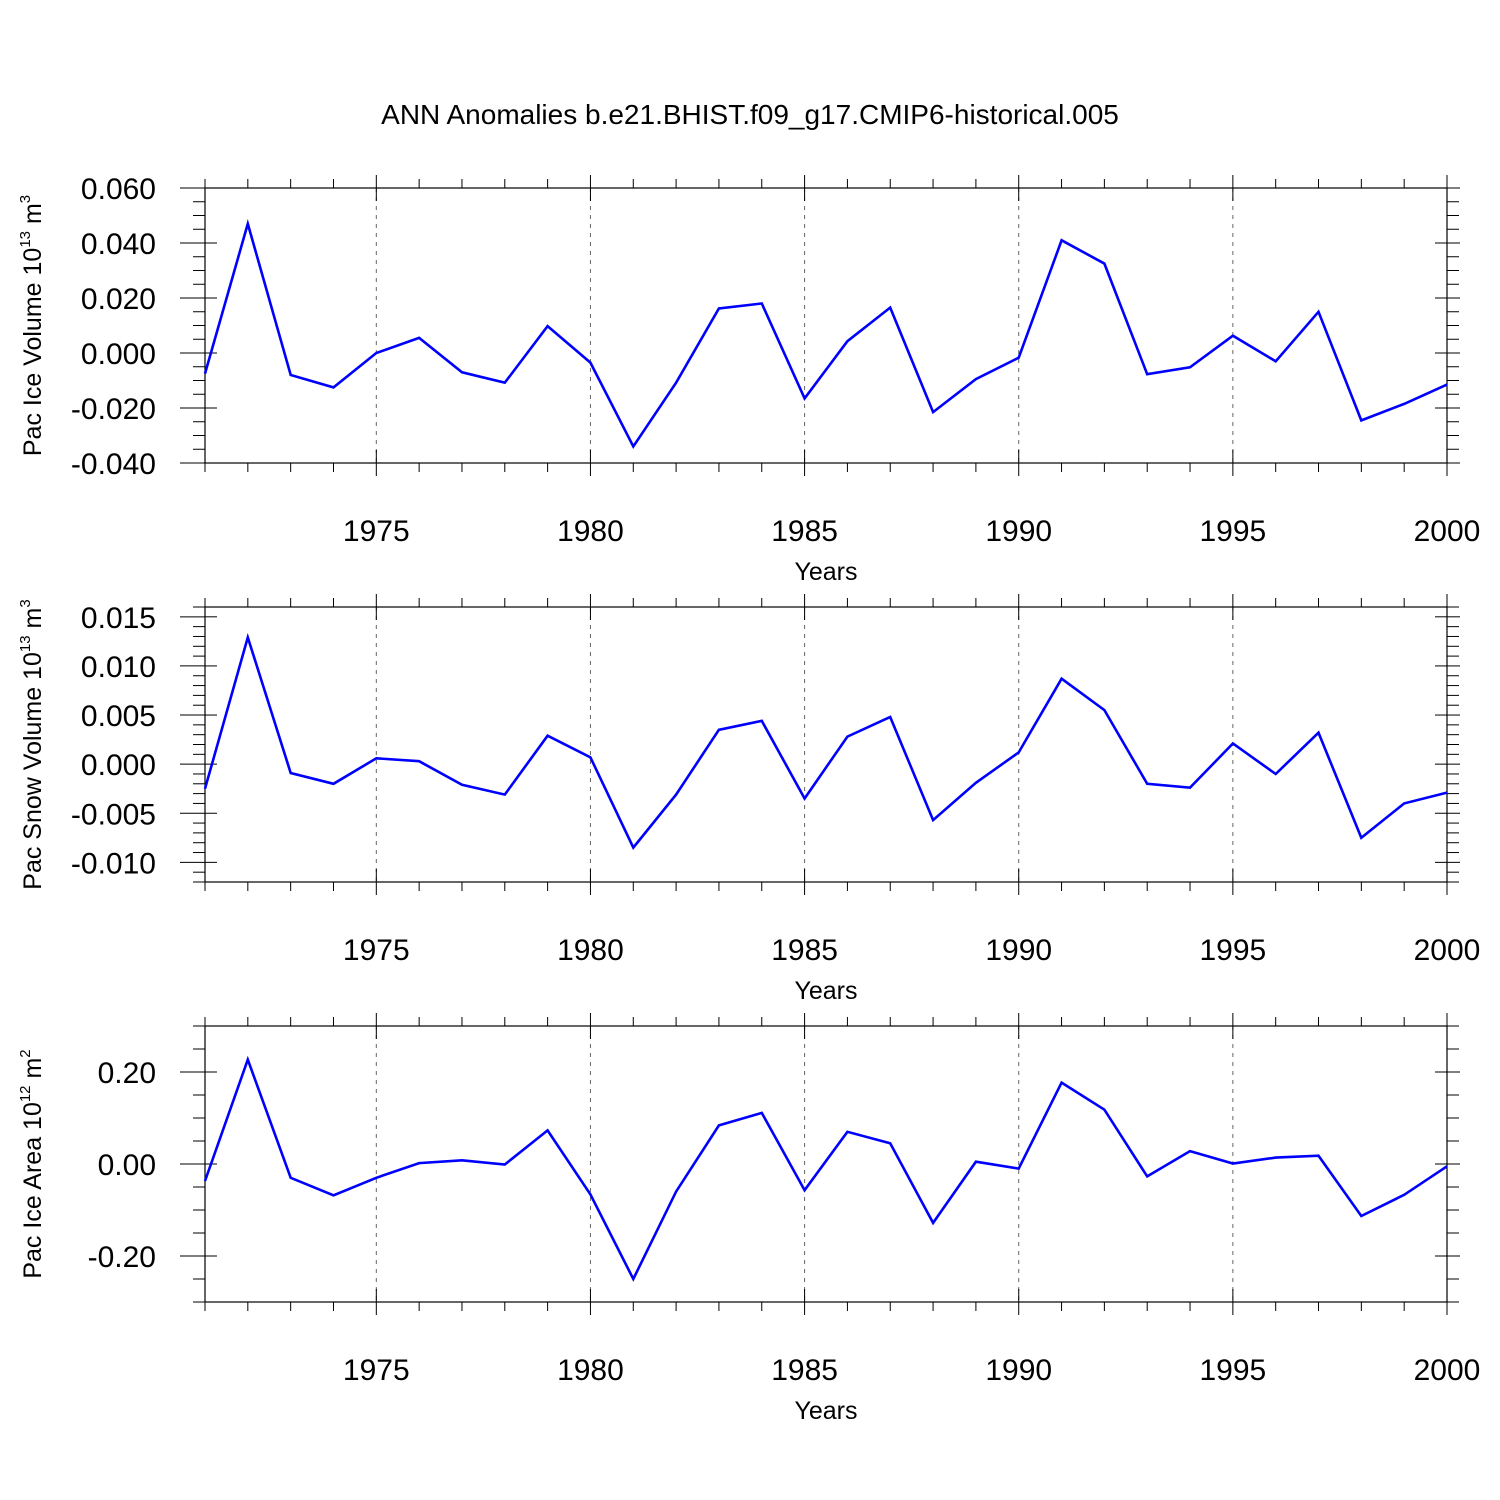 This screenshot has height=1500, width=1500. Describe the element at coordinates (122, 1257) in the screenshot. I see `y-tick-label: -0.20` at that location.